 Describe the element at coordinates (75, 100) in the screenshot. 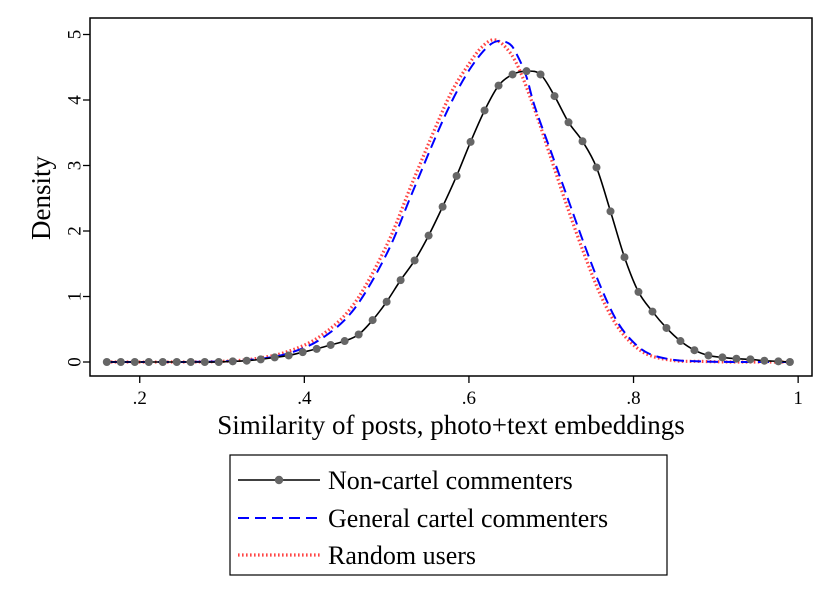

I see `y-tick-label: 4` at that location.